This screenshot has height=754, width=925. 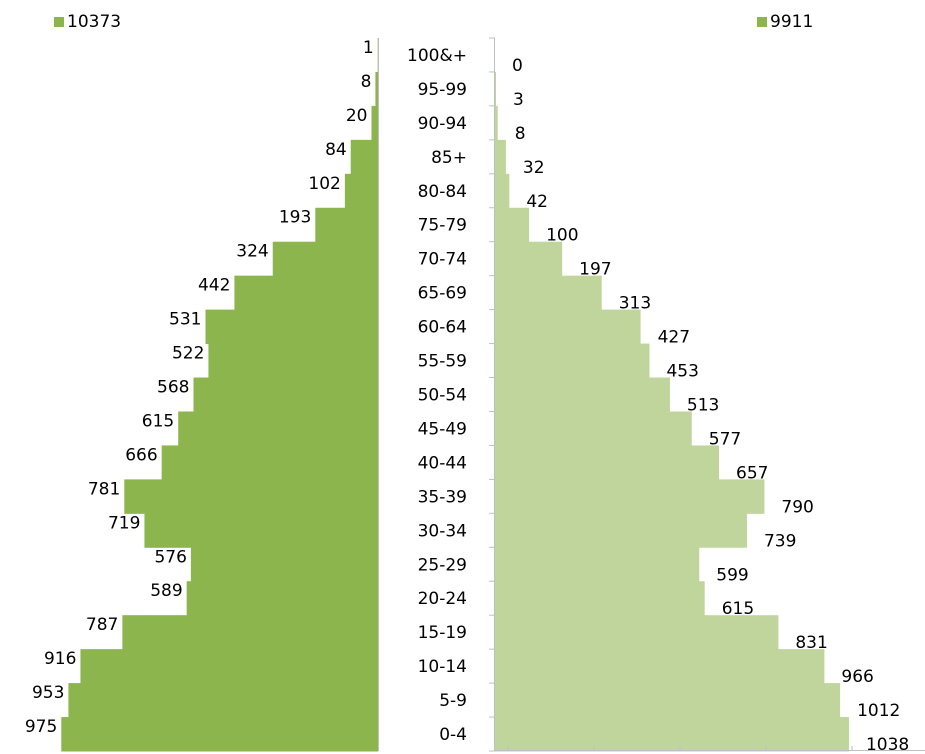 I want to click on data-label-left-0: 1, so click(x=368, y=48).